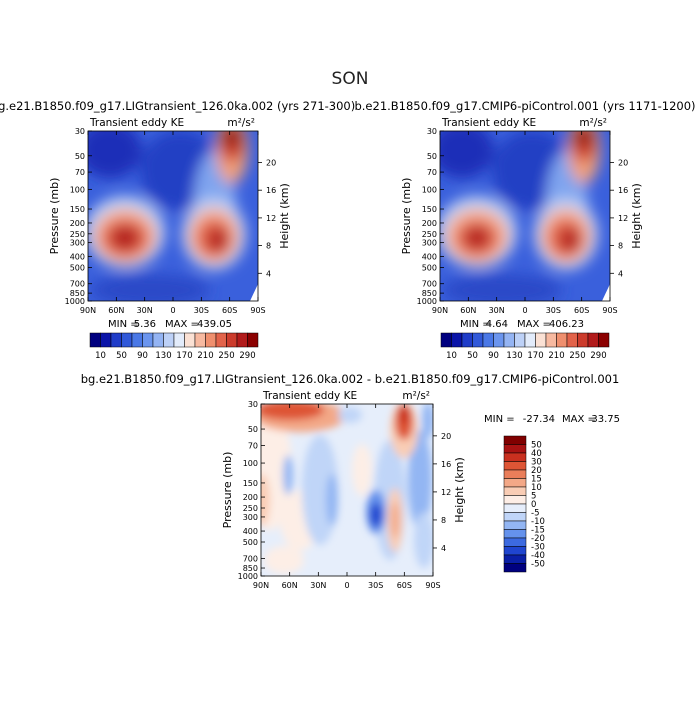 The width and height of the screenshot is (700, 704). What do you see at coordinates (538, 522) in the screenshot?
I see `colorbar-label: -10` at bounding box center [538, 522].